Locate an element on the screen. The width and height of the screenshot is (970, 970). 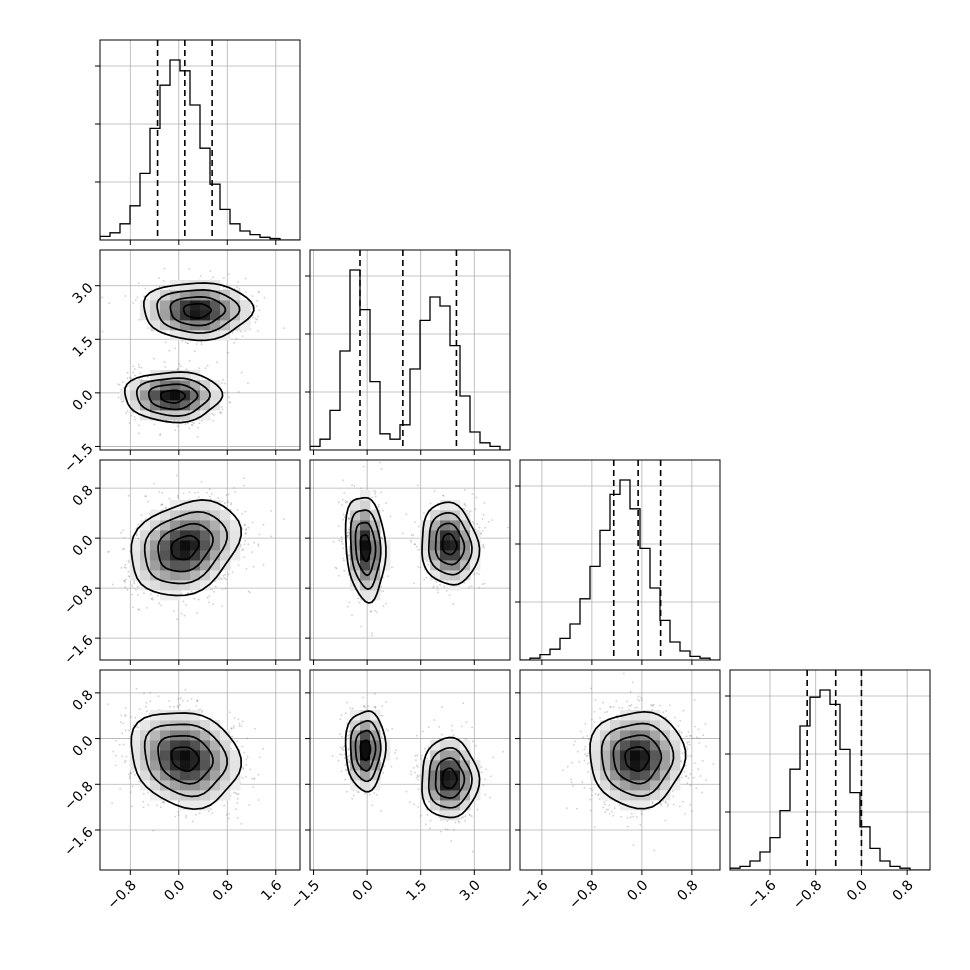
histogram-panel is located at coordinates (827, 772).